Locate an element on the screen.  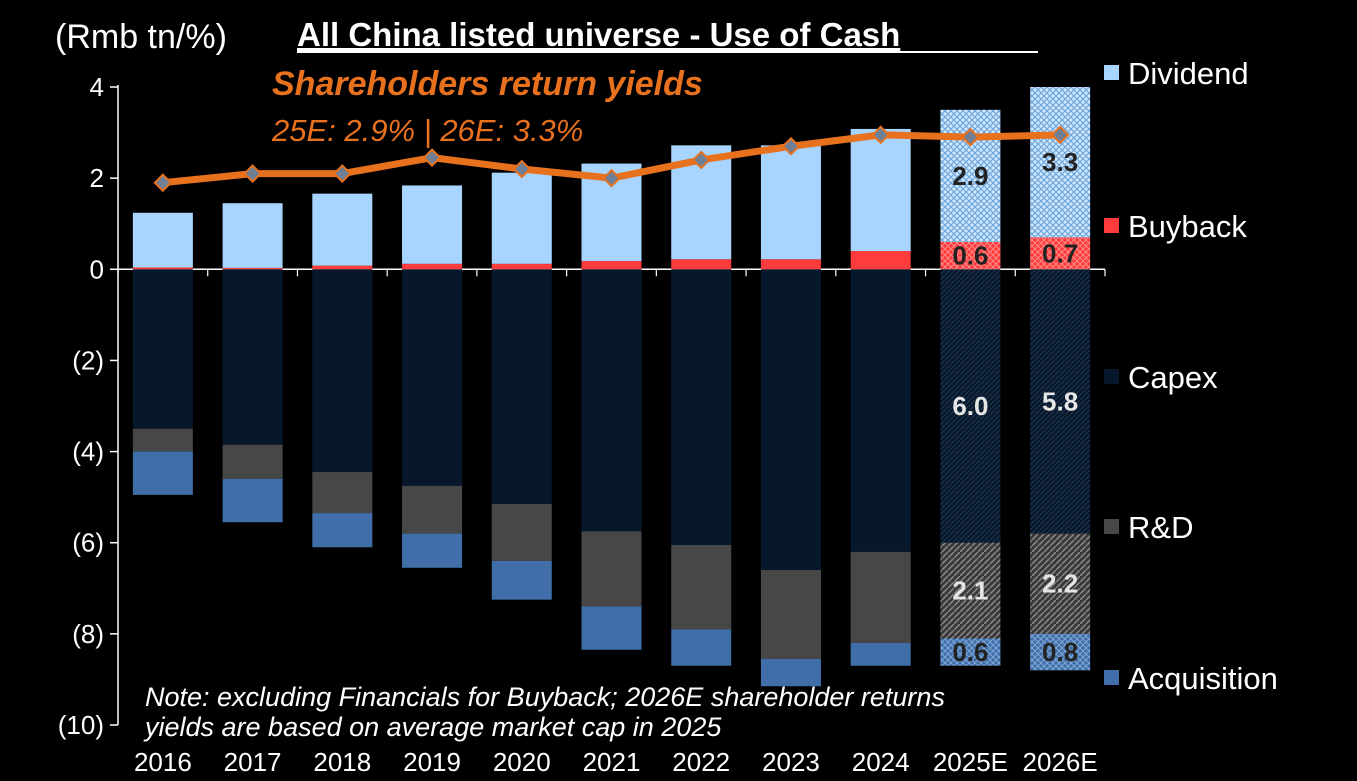
legend: Dividend Buyback Capex R&D Acquisition is located at coordinates (1191, 376).